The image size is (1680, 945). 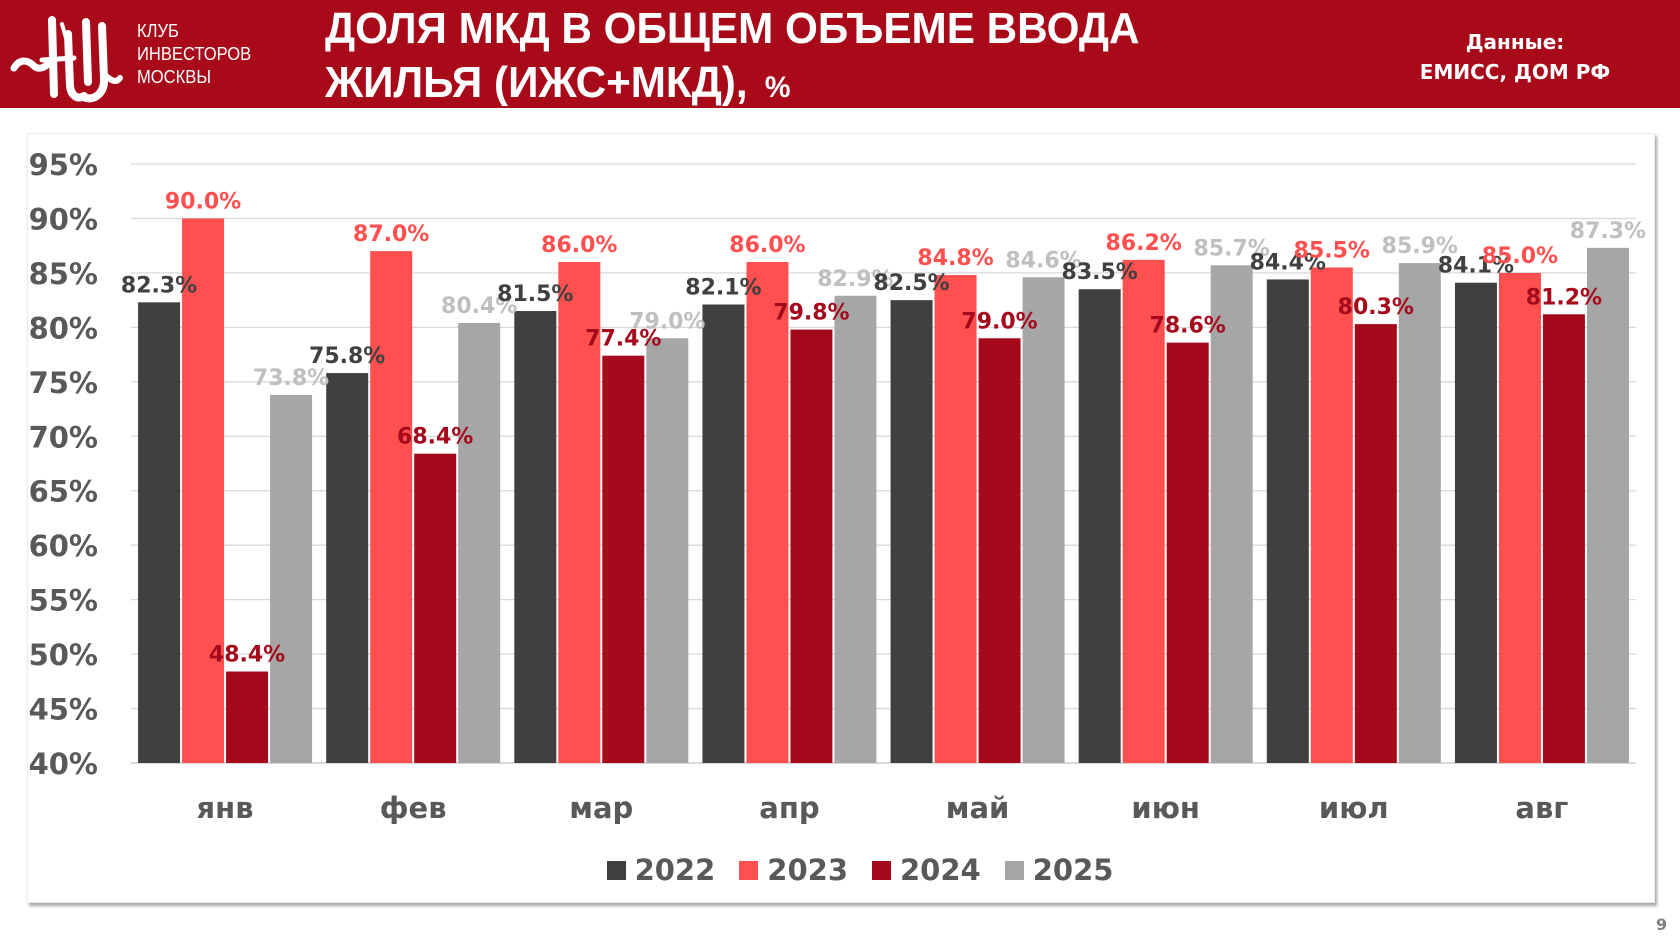 I want to click on data-label-2023-7: 85.0%, so click(x=1520, y=256).